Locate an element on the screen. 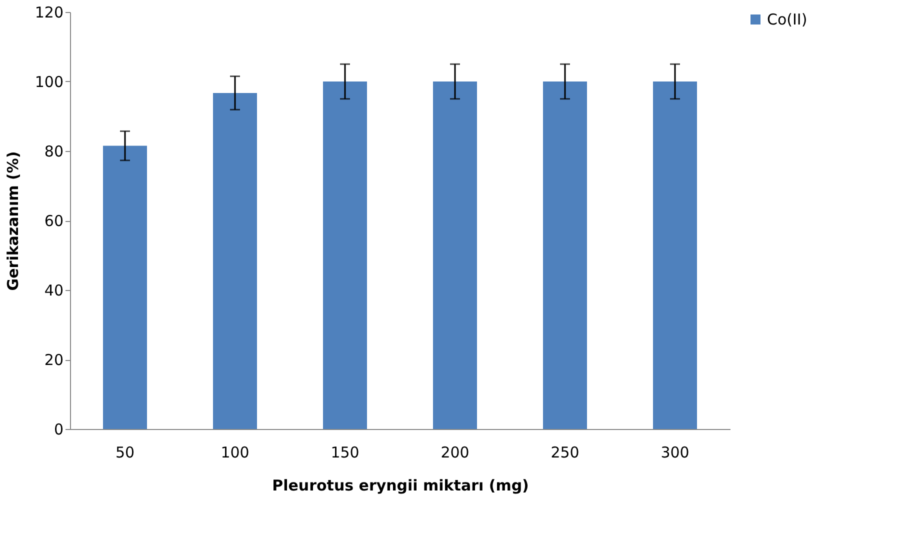  x-axis-title: Pleurotus eryngii miktarı (mg) is located at coordinates (400, 485).